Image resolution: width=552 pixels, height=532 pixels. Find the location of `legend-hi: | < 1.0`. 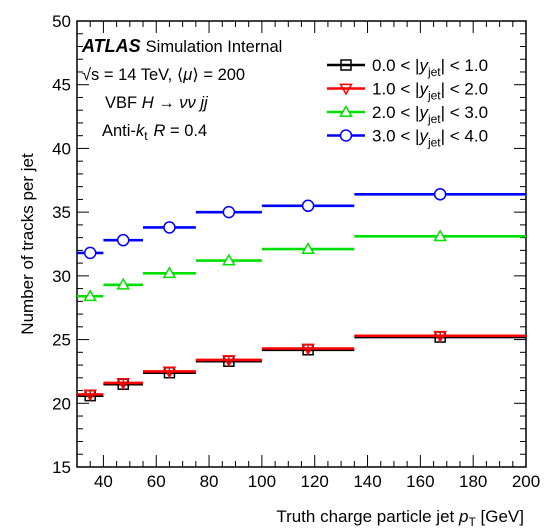

legend-hi: | < 1.0 is located at coordinates (464, 65).